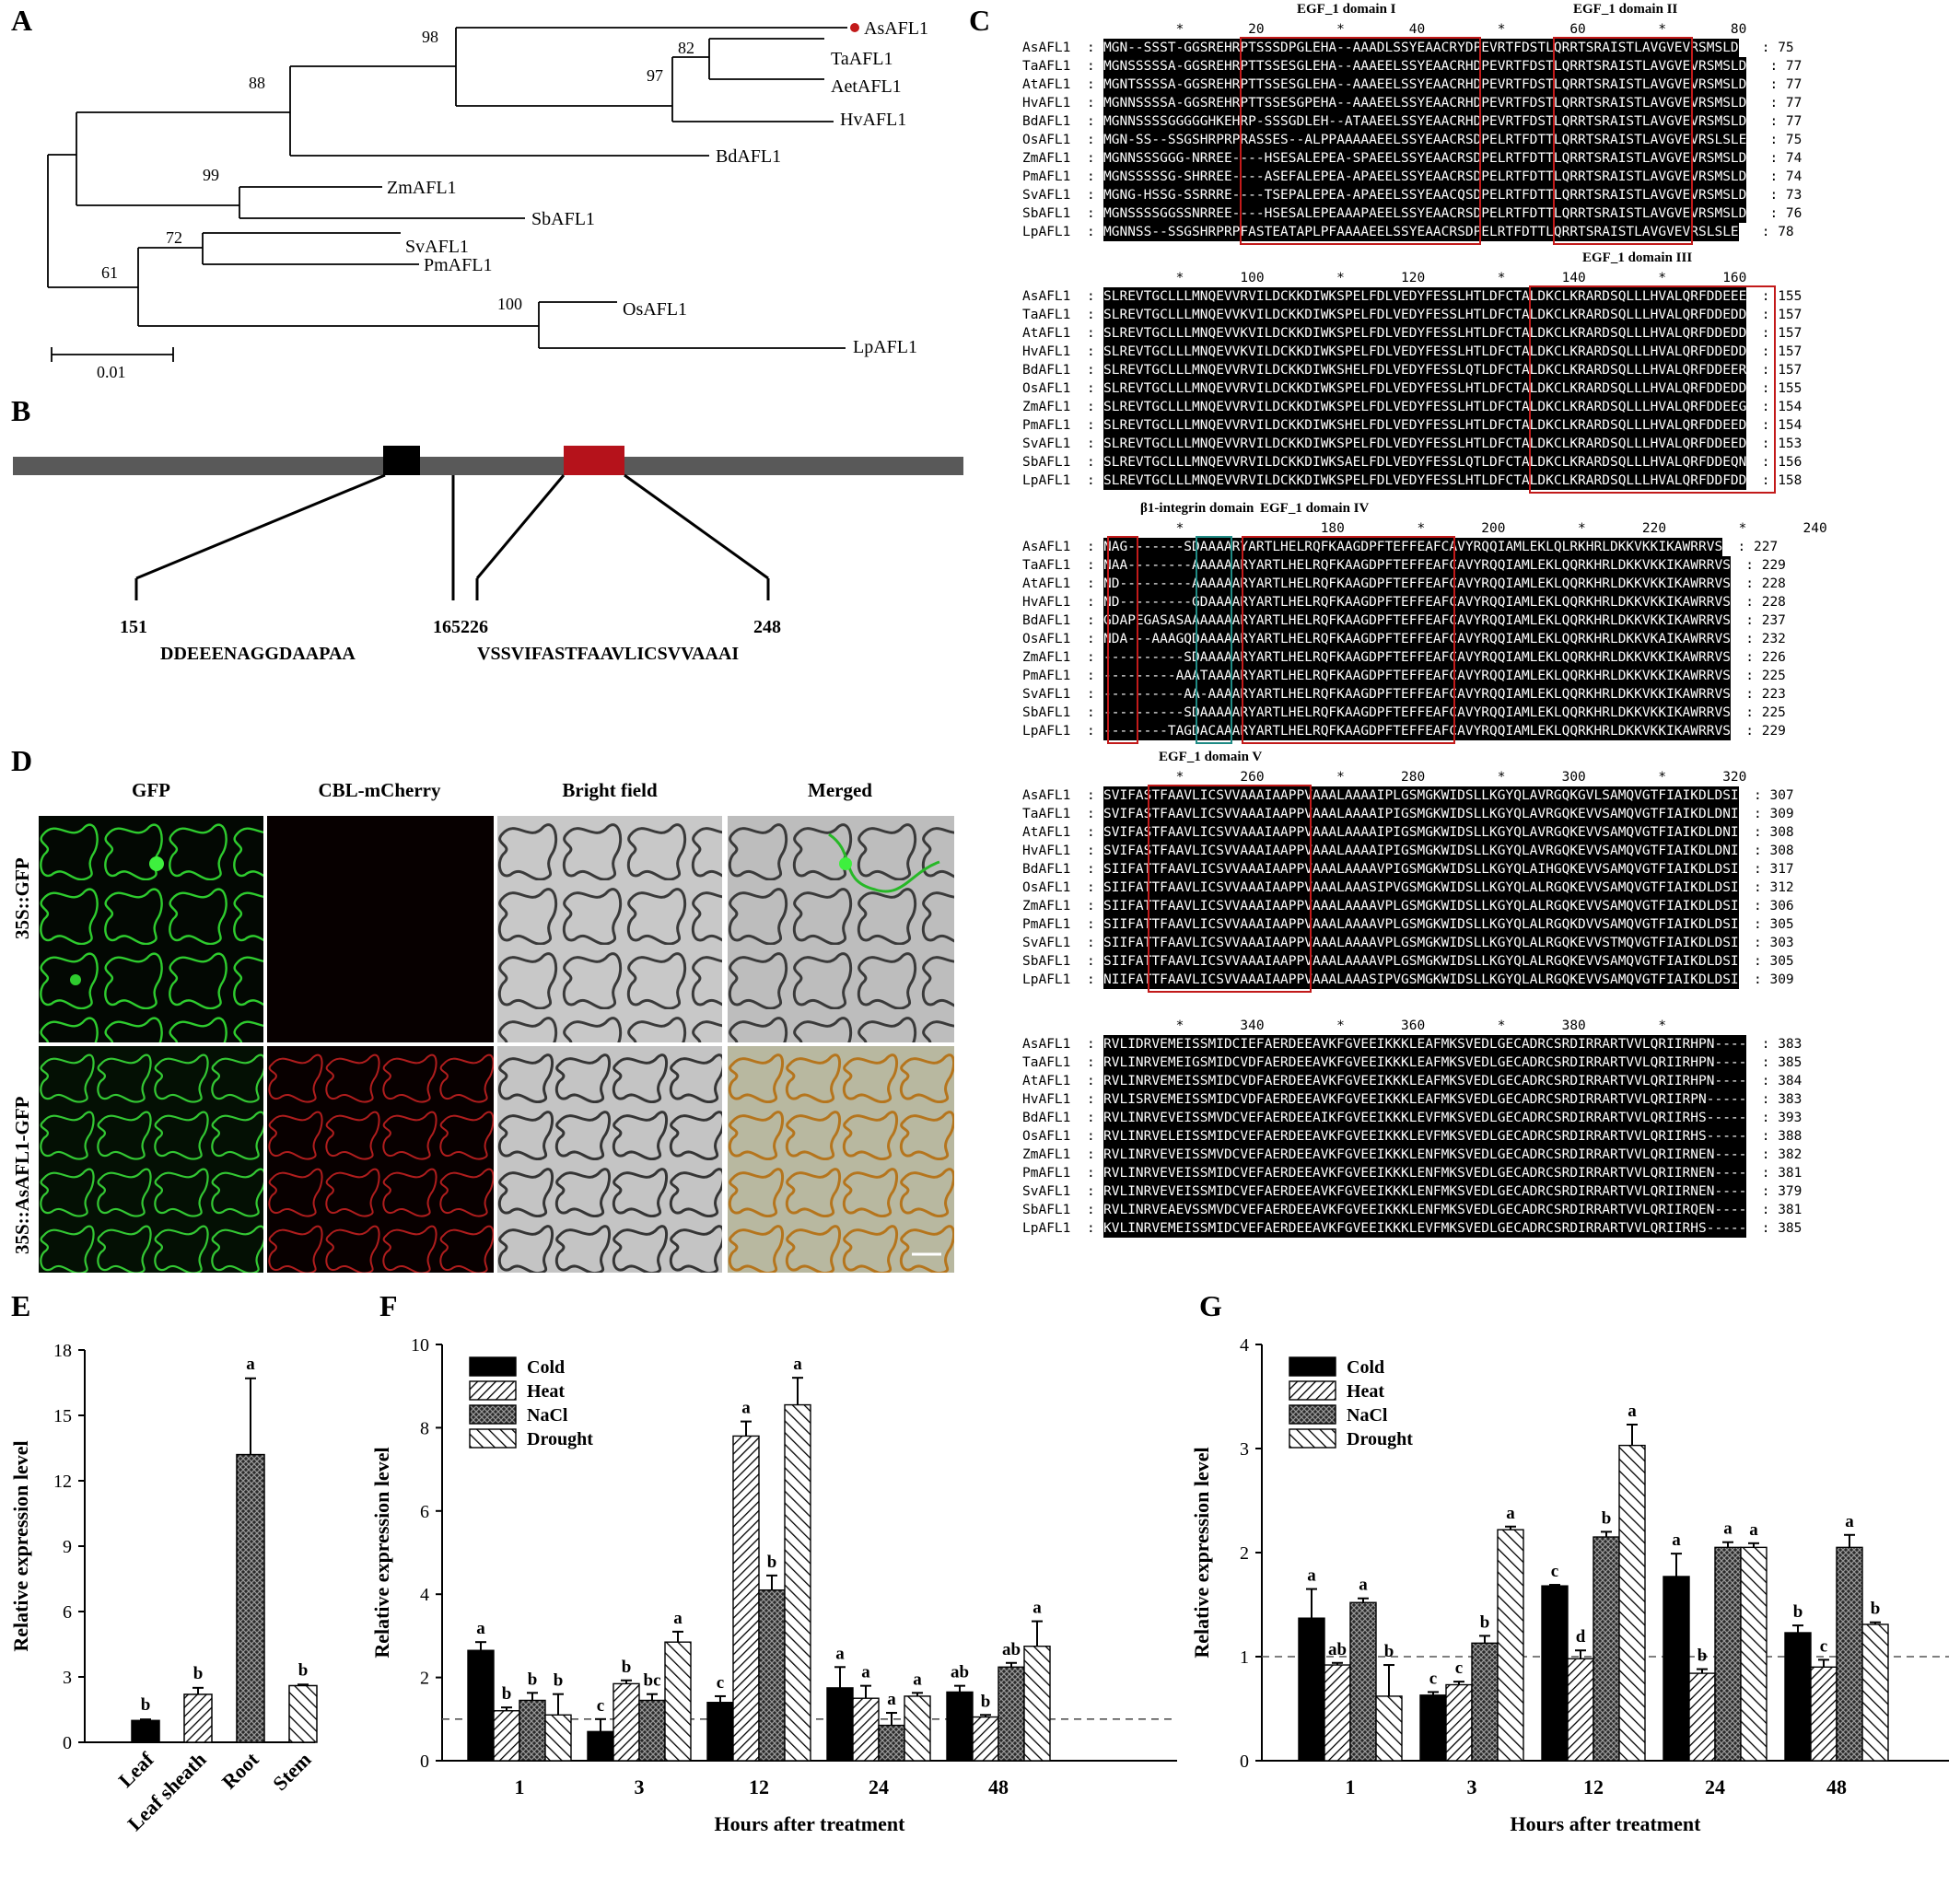 Image resolution: width=1960 pixels, height=1897 pixels. What do you see at coordinates (22, 1175) in the screenshot?
I see `row-label-fusion: 35S::AsAFL1-GFP` at bounding box center [22, 1175].